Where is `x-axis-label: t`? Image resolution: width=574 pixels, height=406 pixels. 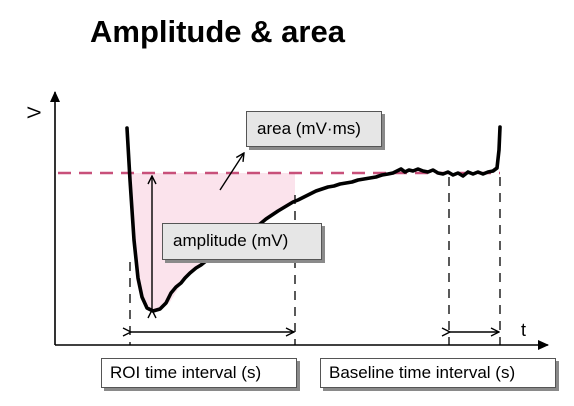 x-axis-label: t is located at coordinates (524, 330).